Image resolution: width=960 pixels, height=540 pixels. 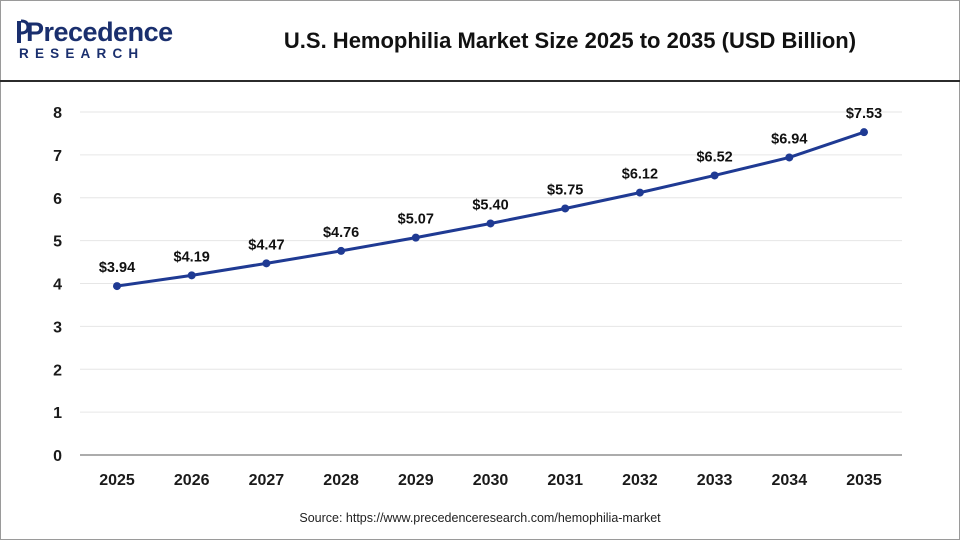 I want to click on brand-logo: Precedence RESEARCH, so click(x=94, y=41).